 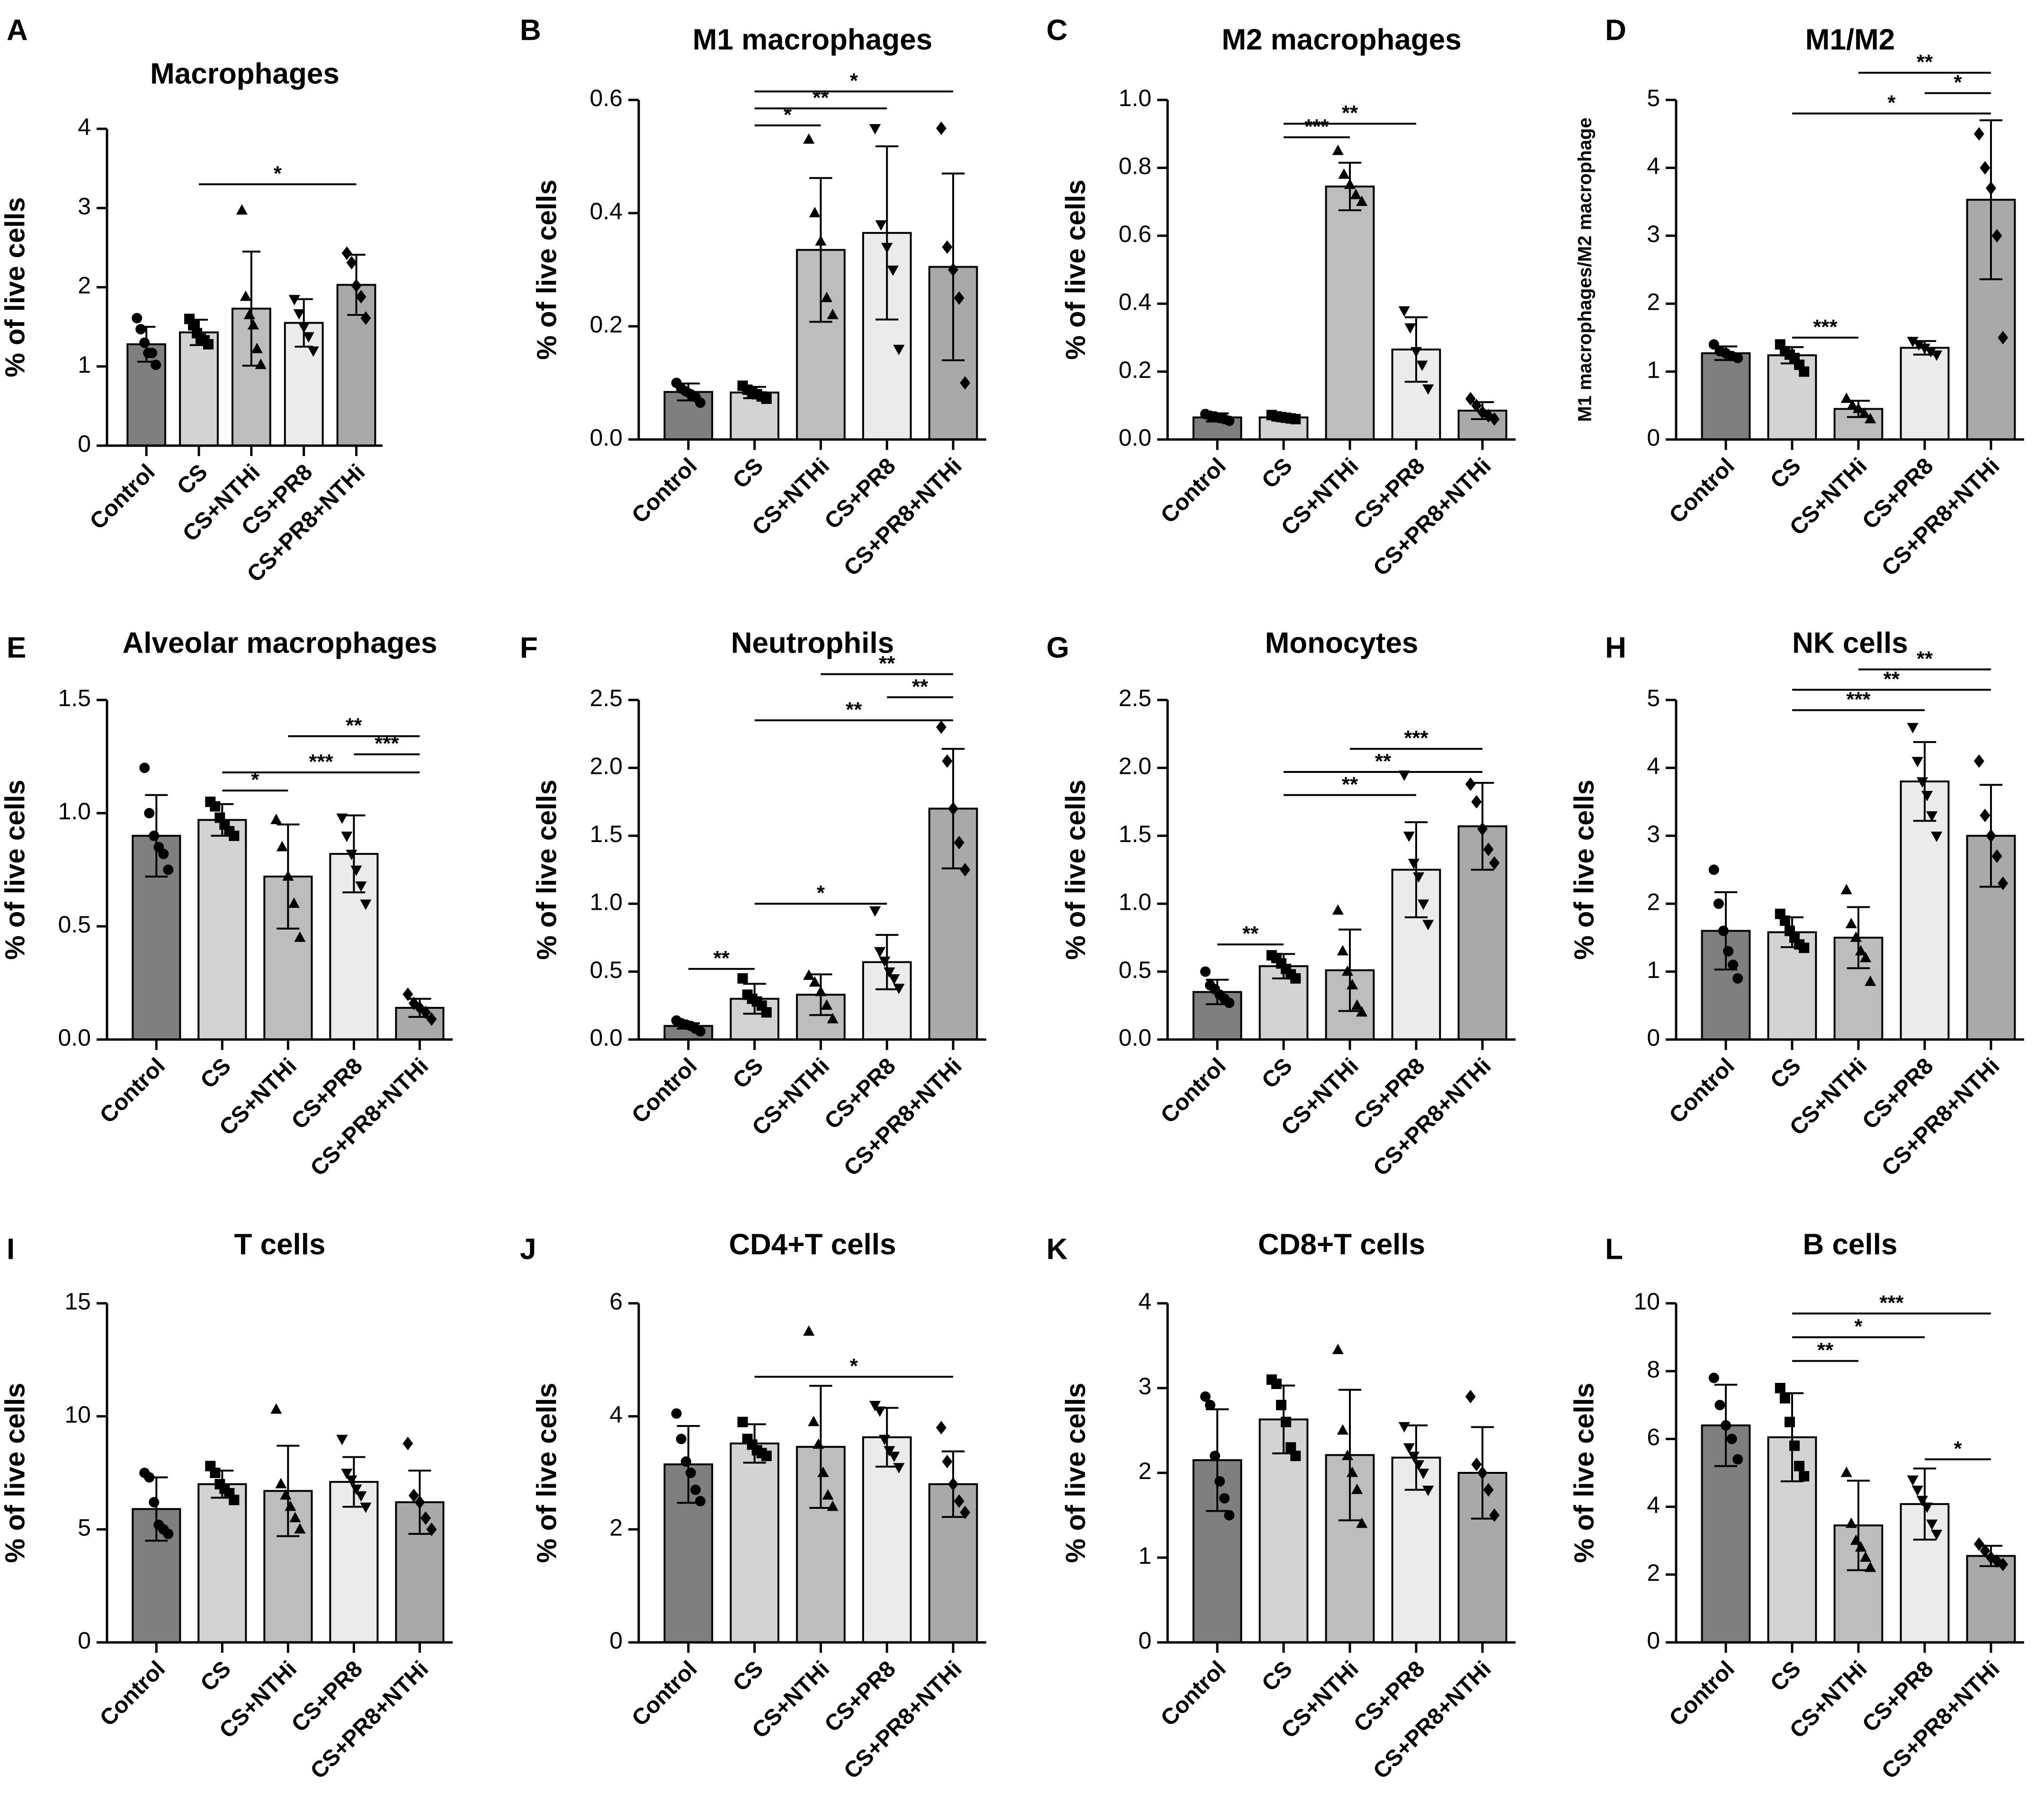 I want to click on y-tick-label: 5, so click(x=1653, y=98).